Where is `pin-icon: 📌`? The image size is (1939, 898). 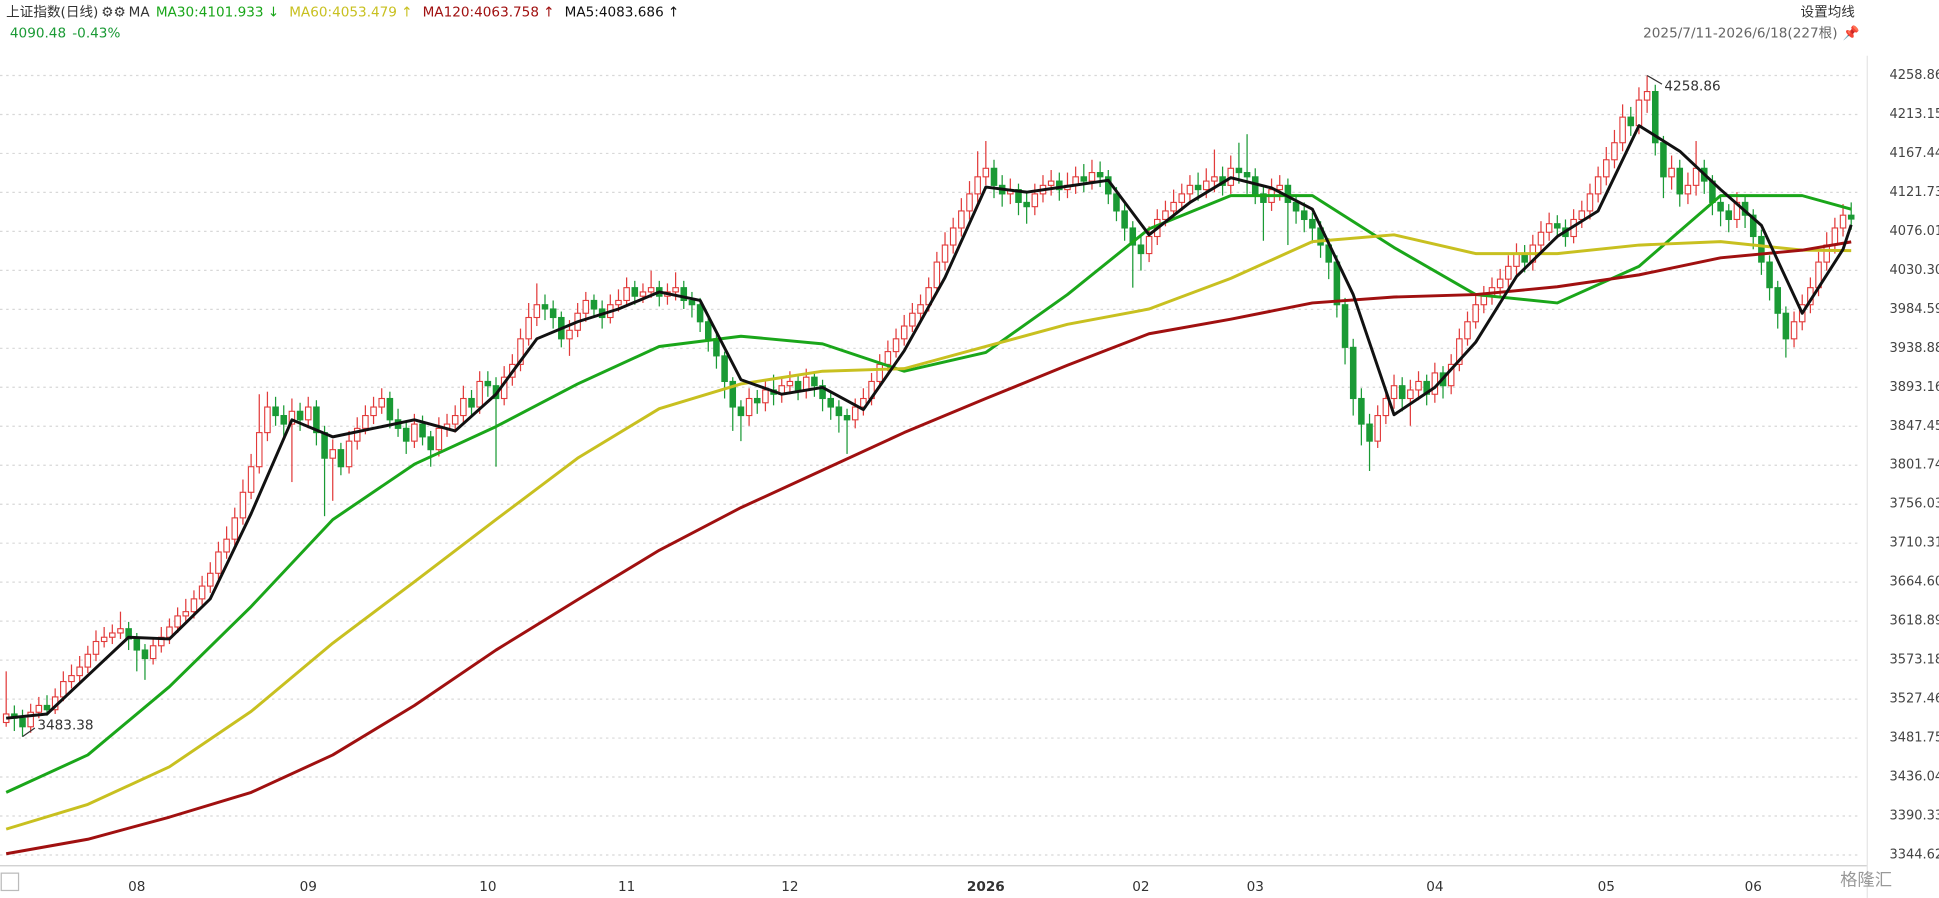 pin-icon: 📌 is located at coordinates (1851, 33).